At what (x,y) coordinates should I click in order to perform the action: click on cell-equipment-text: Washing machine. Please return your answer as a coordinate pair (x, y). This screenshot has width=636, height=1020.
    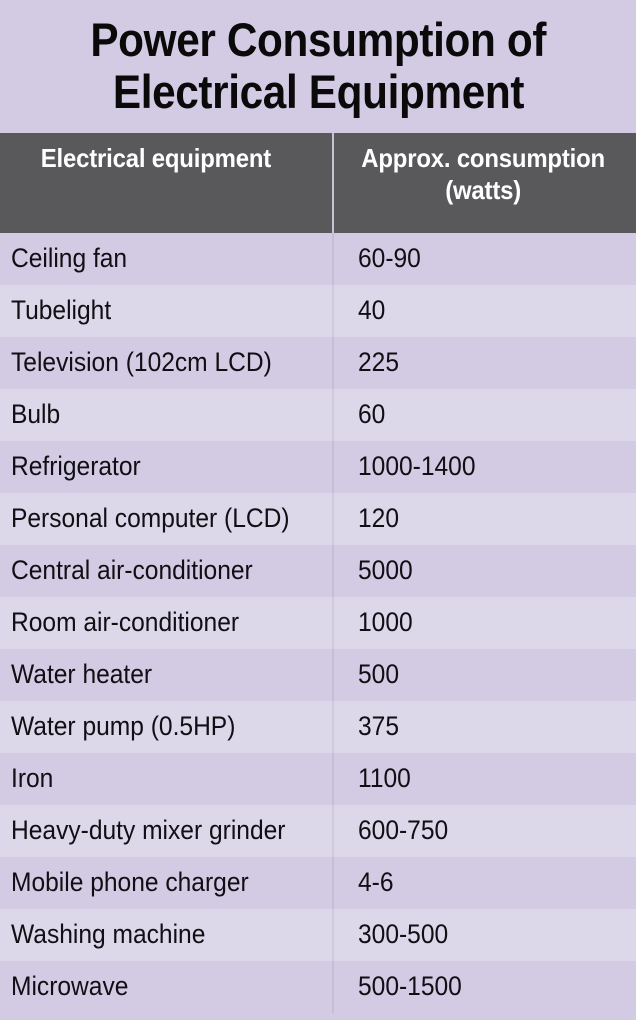
    Looking at the image, I should click on (108, 934).